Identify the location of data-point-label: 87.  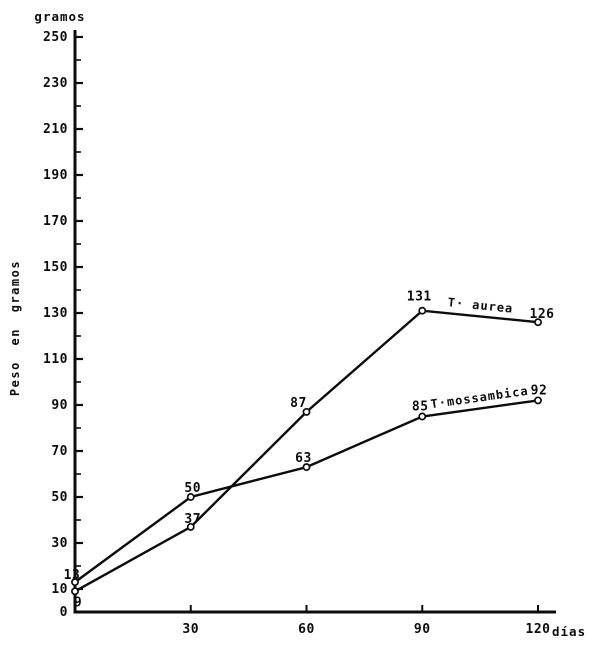
(298, 403).